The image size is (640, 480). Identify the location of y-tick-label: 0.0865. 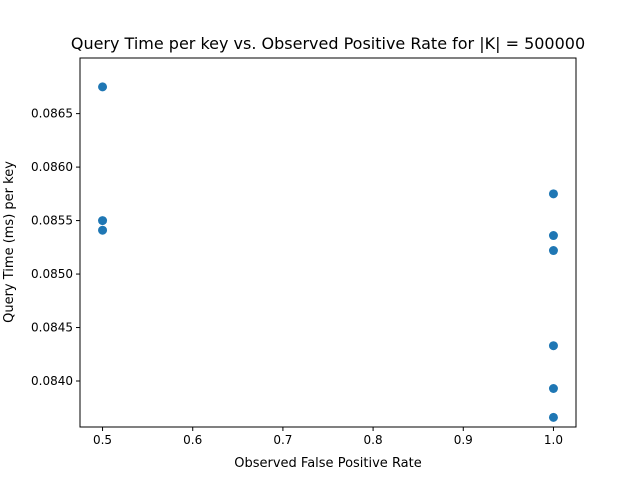
(52, 114).